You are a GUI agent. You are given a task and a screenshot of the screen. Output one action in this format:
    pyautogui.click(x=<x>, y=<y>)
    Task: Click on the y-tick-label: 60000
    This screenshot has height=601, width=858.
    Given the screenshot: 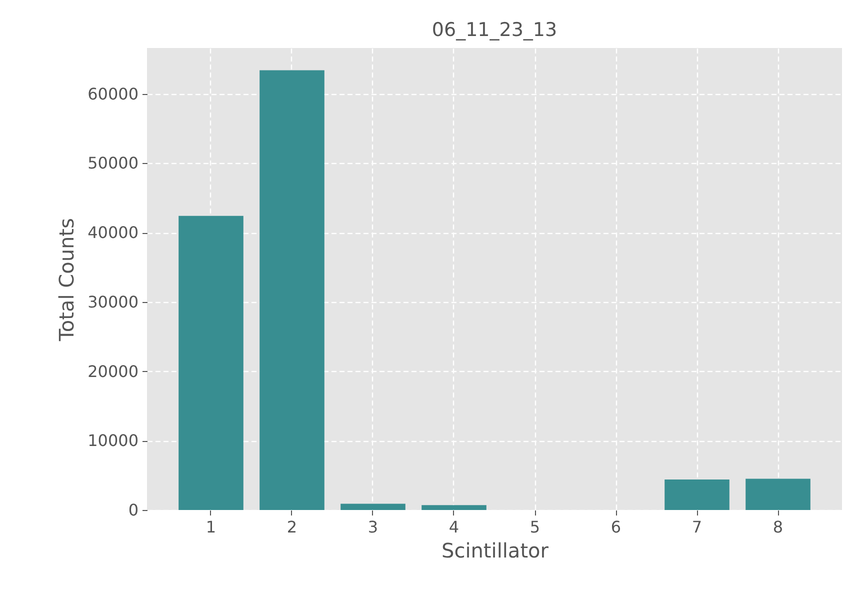 What is the action you would take?
    pyautogui.click(x=113, y=94)
    